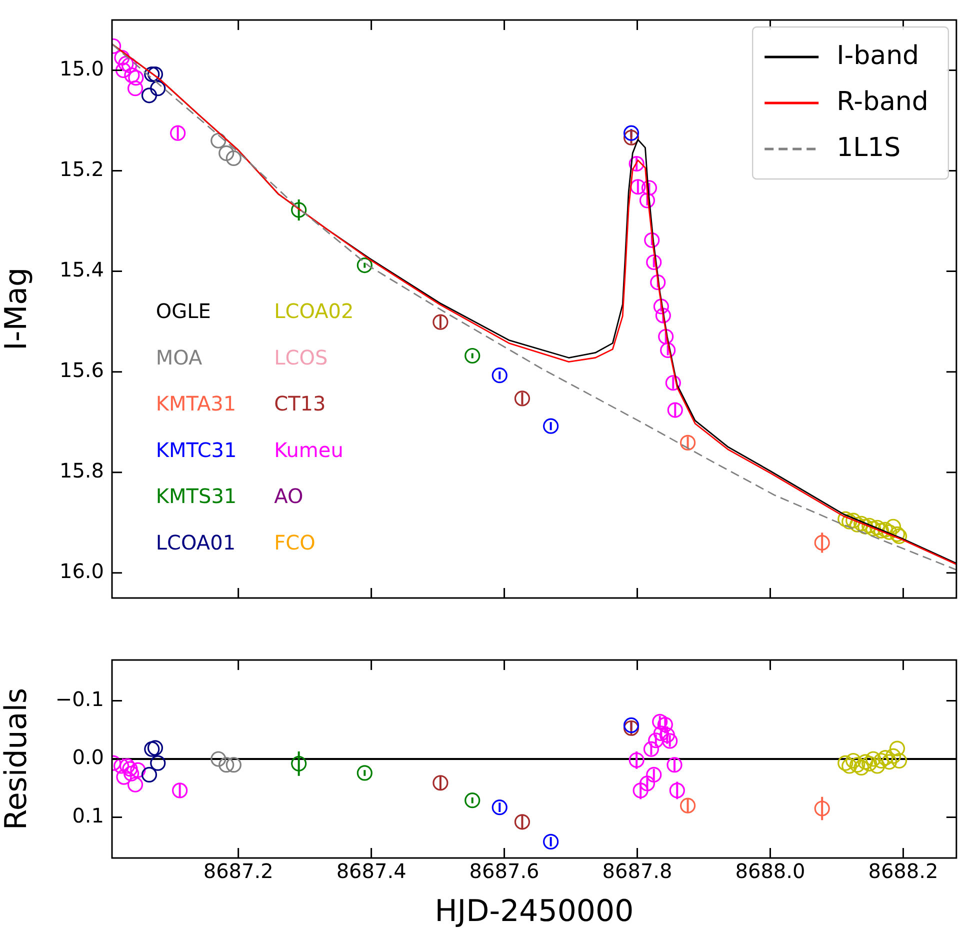 The width and height of the screenshot is (965, 931). Describe the element at coordinates (196, 496) in the screenshot. I see `text: KMTS31` at that location.